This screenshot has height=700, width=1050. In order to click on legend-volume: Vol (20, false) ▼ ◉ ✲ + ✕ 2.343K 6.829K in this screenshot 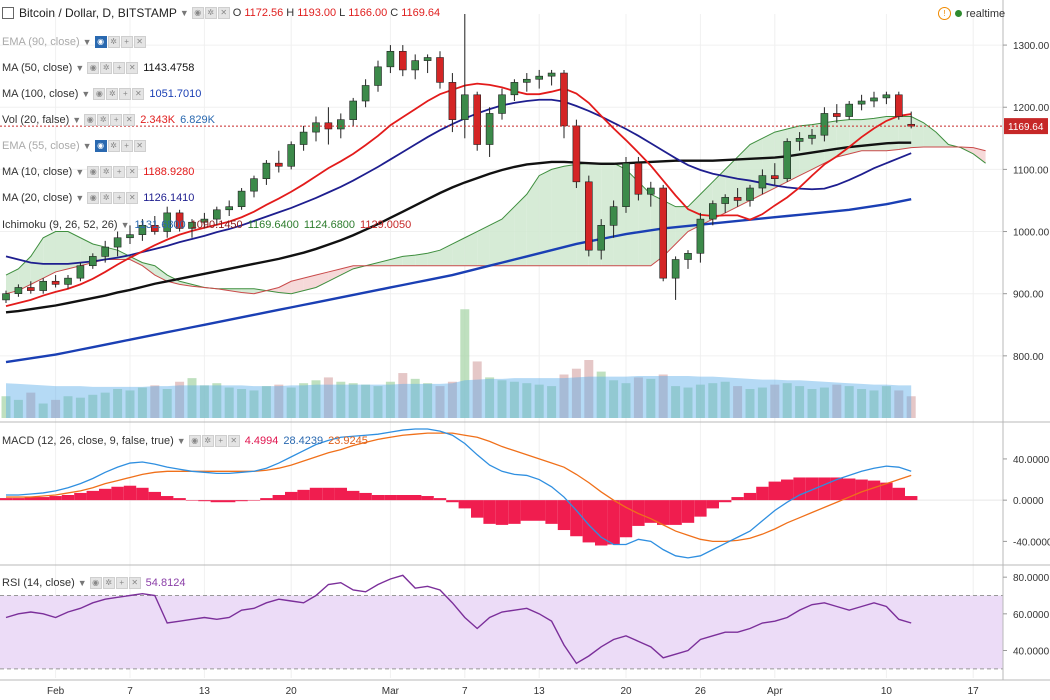, I will do `click(108, 120)`.